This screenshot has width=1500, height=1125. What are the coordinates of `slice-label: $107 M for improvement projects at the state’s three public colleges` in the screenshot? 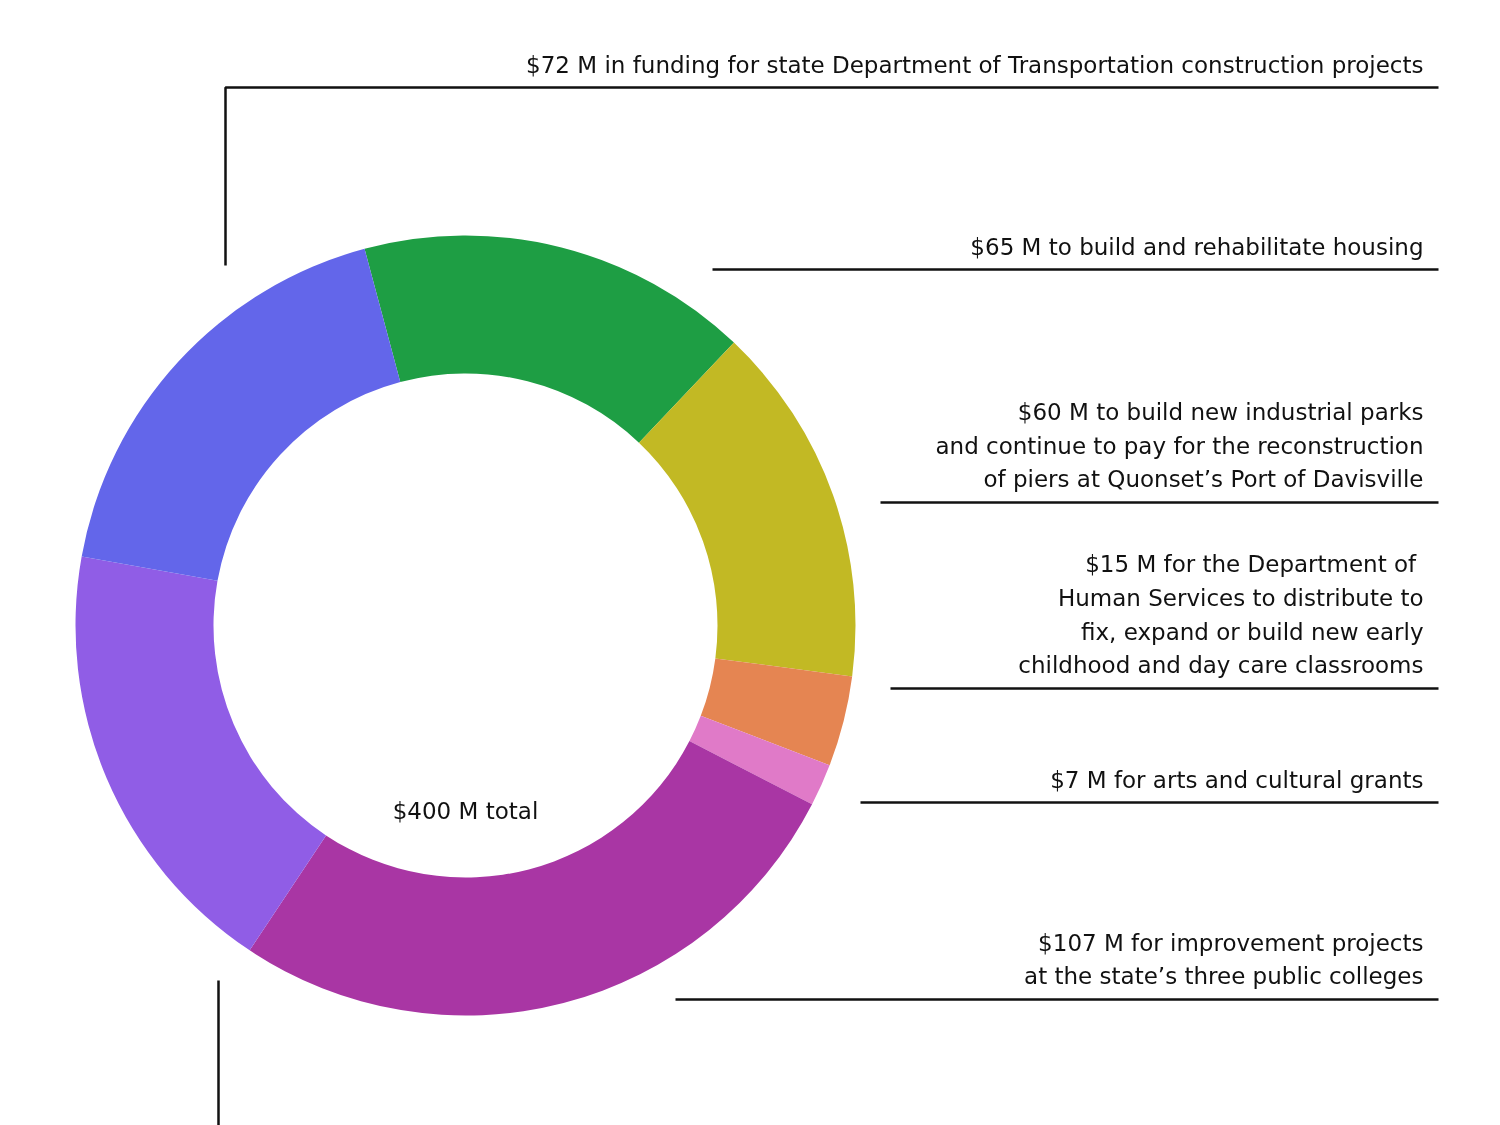 It's located at (1224, 959).